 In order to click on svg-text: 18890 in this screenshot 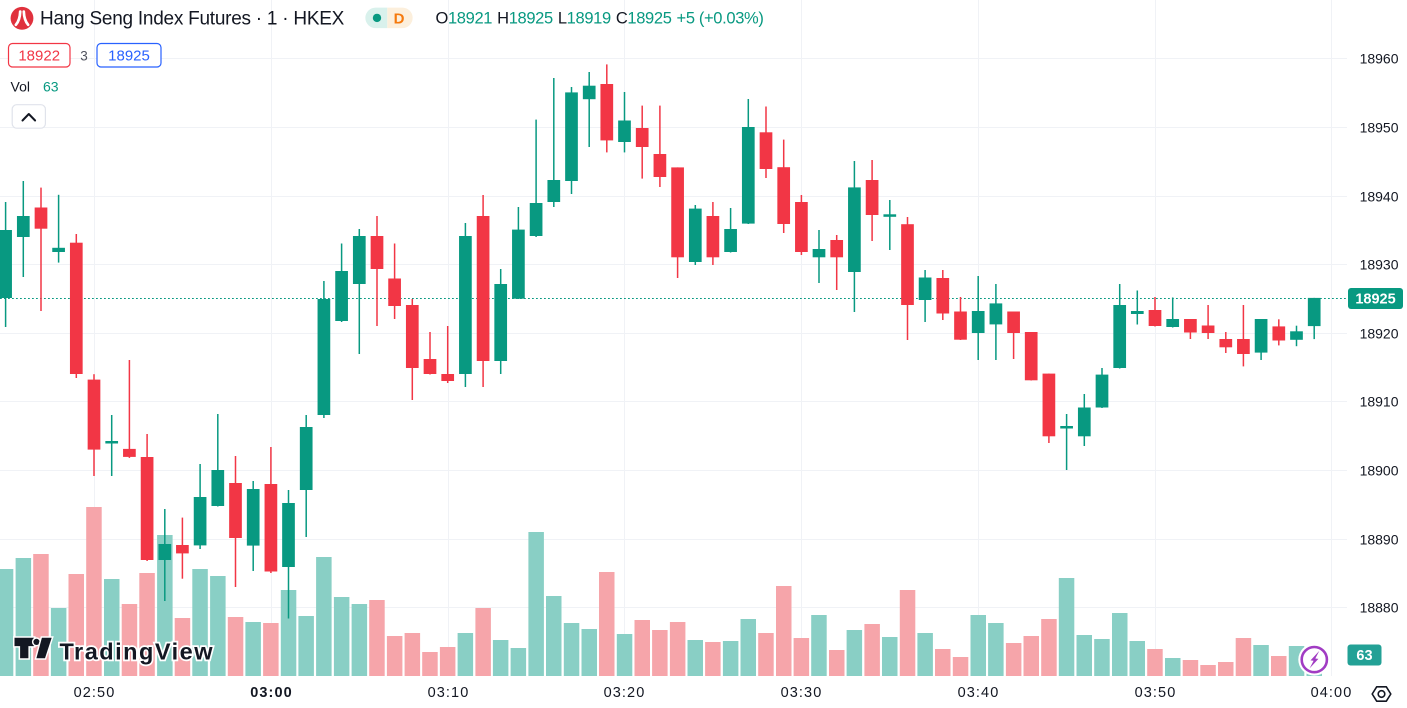, I will do `click(1379, 540)`.